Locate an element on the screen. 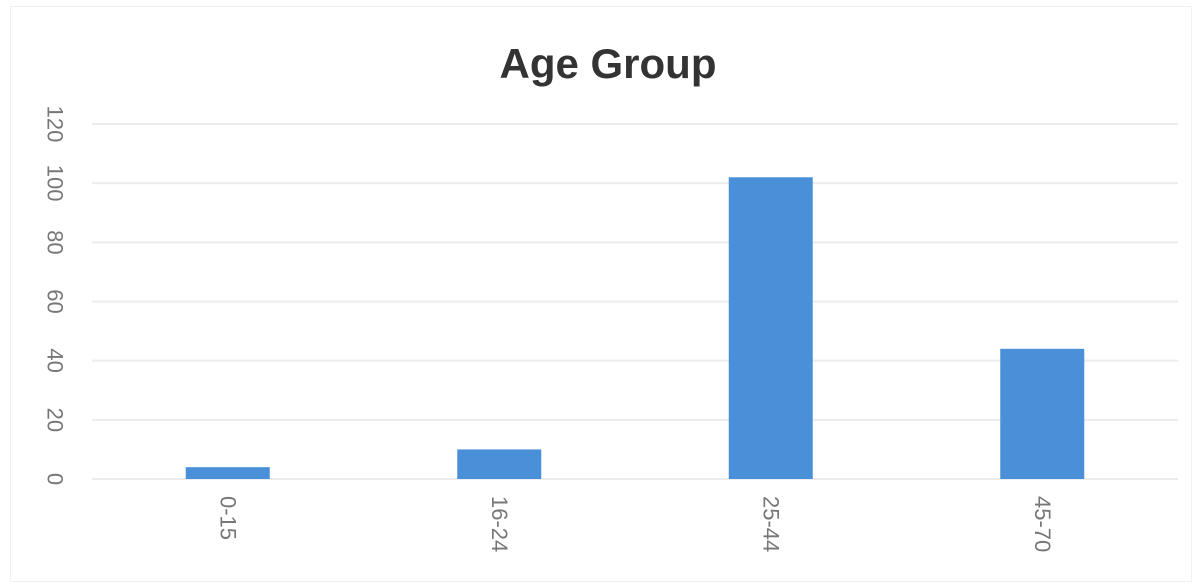 Image resolution: width=1202 pixels, height=588 pixels. x-tick-label: 45-70 is located at coordinates (1042, 524).